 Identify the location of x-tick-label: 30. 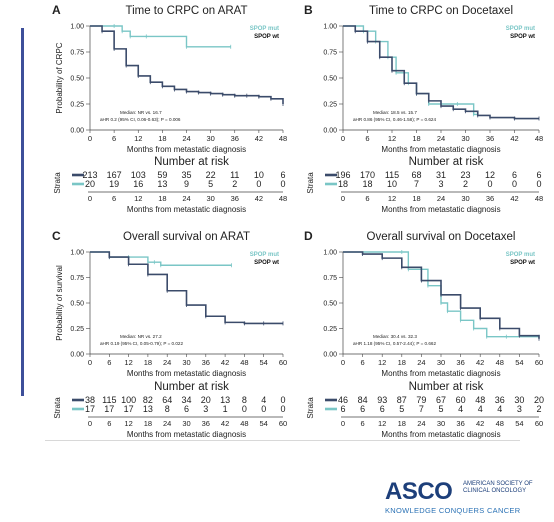
(465, 138).